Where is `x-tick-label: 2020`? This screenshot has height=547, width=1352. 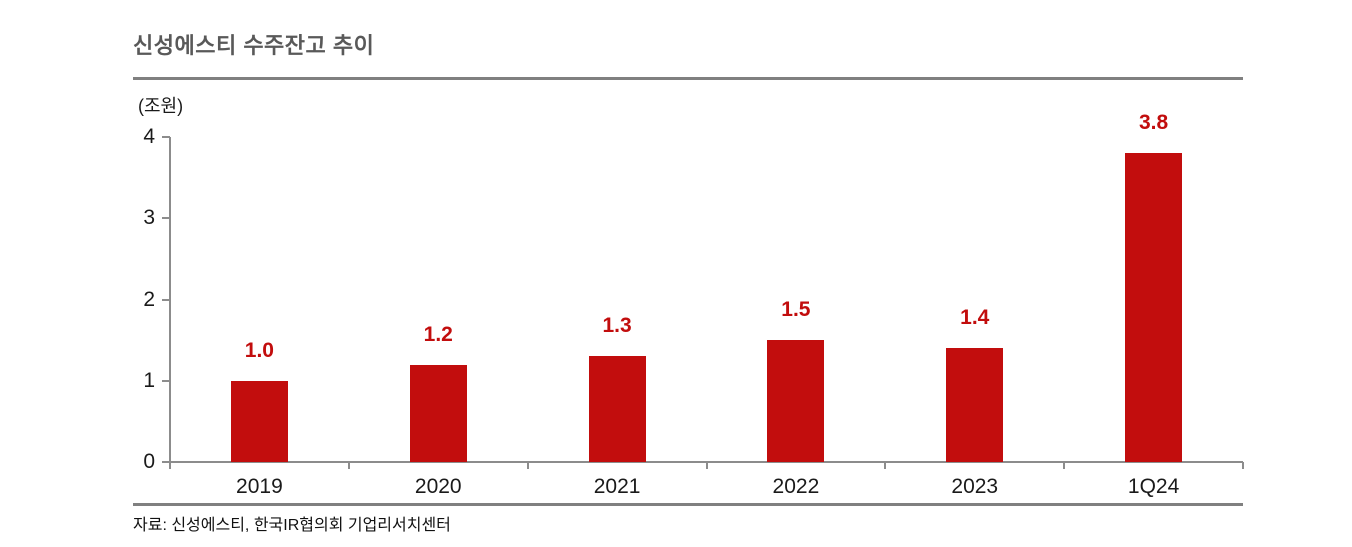 x-tick-label: 2020 is located at coordinates (438, 486).